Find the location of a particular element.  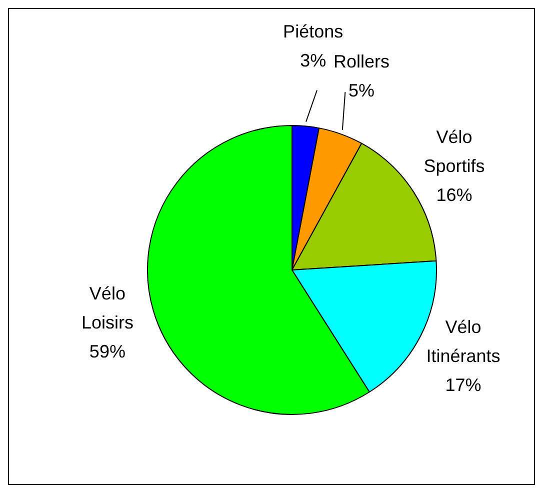

data-label: 59% is located at coordinates (107, 352).